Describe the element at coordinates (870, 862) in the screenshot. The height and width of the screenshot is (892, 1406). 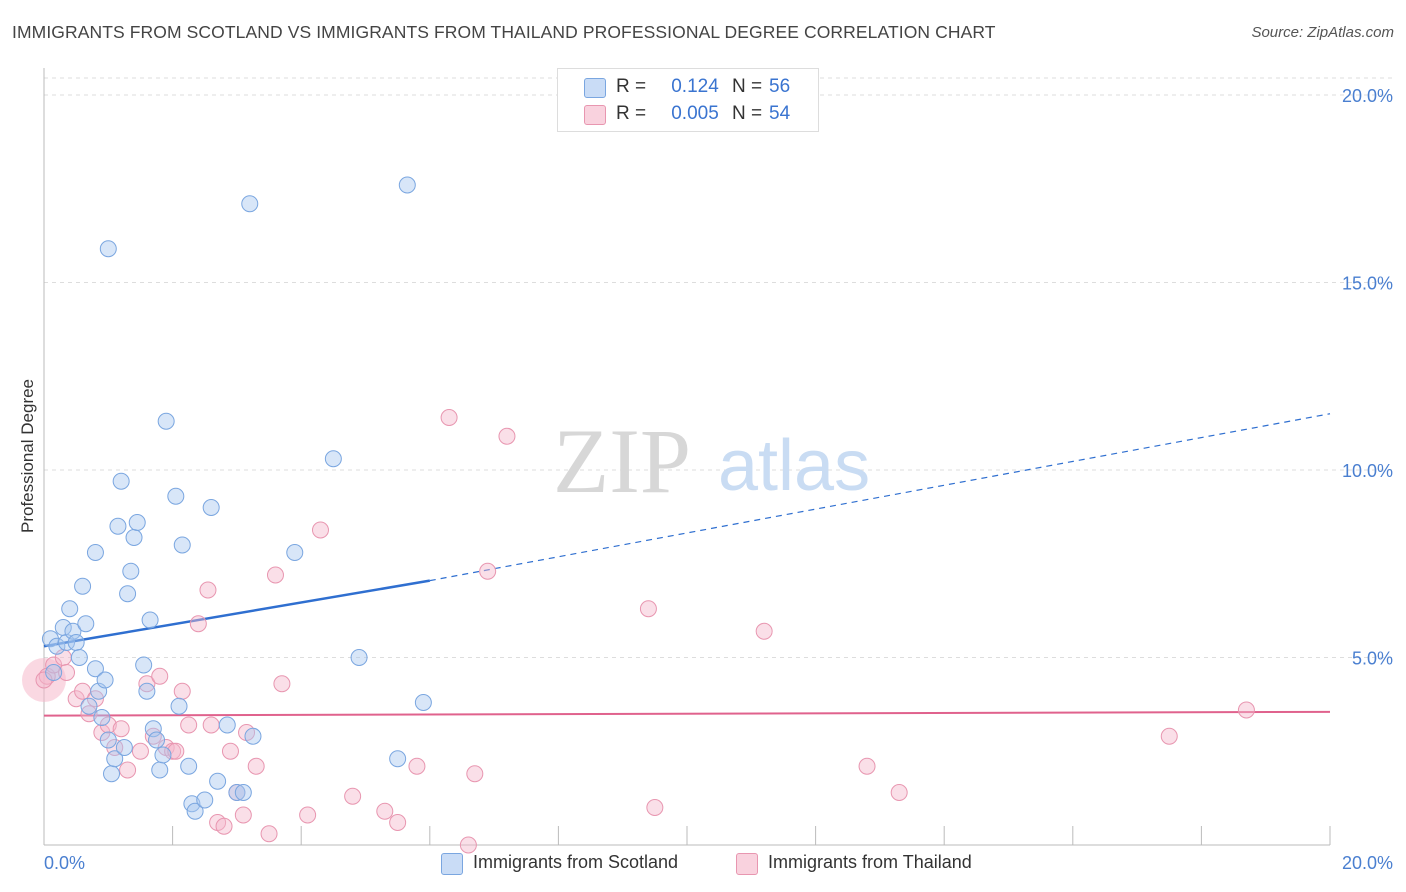
I see `bottom-legend-label: Immigrants from Thailand` at that location.